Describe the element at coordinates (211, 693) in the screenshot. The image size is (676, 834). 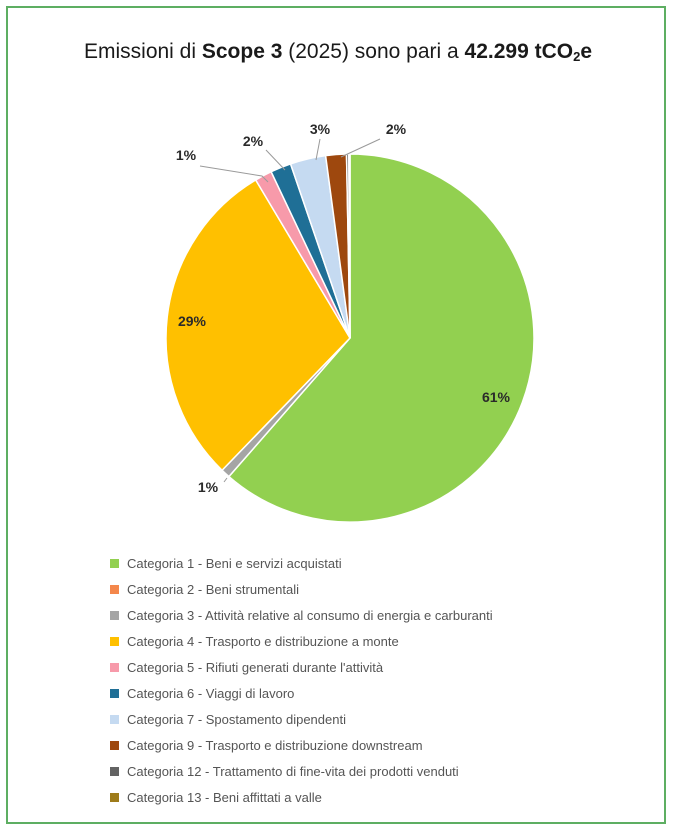
I see `legend-label: Categoria 6 - Viaggi di lavoro` at that location.